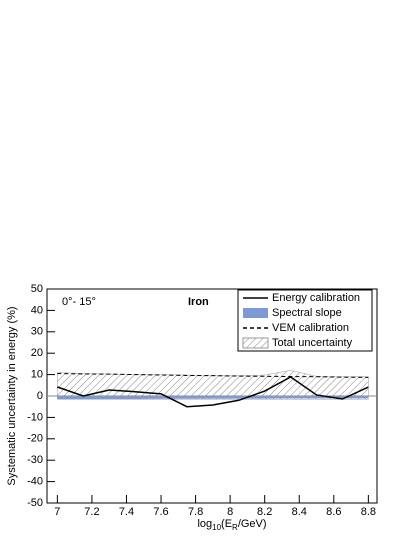 This screenshot has height=537, width=415. What do you see at coordinates (312, 343) in the screenshot?
I see `legend-label: Total uncertainty` at bounding box center [312, 343].